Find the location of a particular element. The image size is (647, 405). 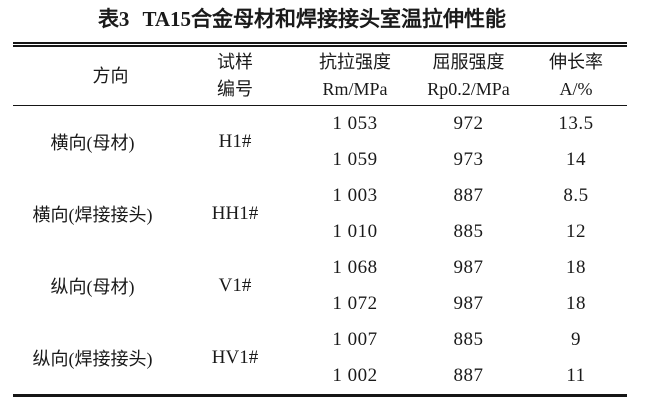

col-header-specimen: 试样 编号 is located at coordinates (235, 75).